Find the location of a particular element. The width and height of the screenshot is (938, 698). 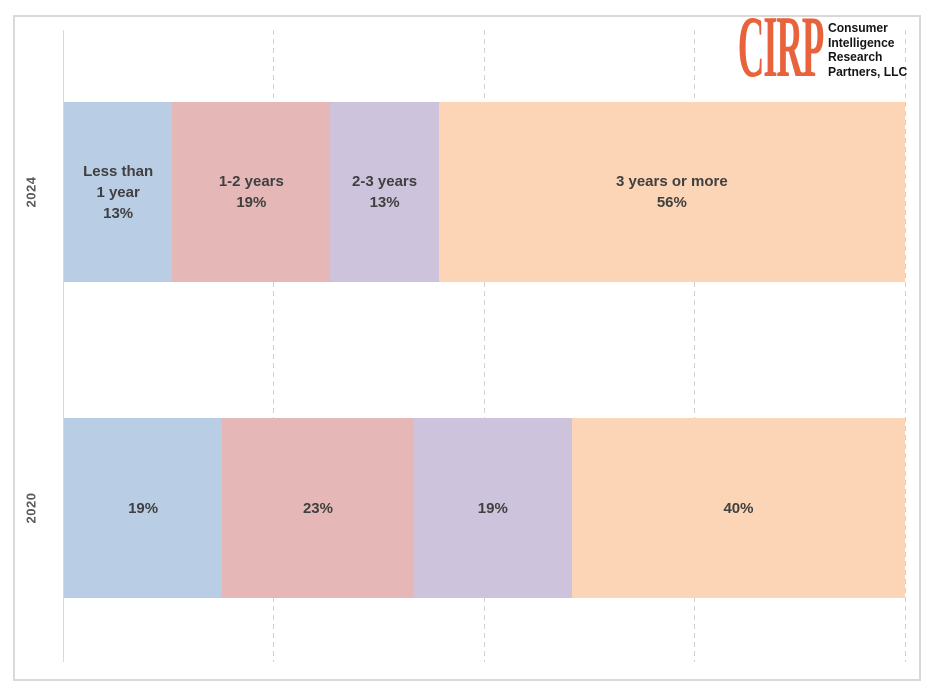

bar-segment: 2-3 years 13% is located at coordinates (384, 192).